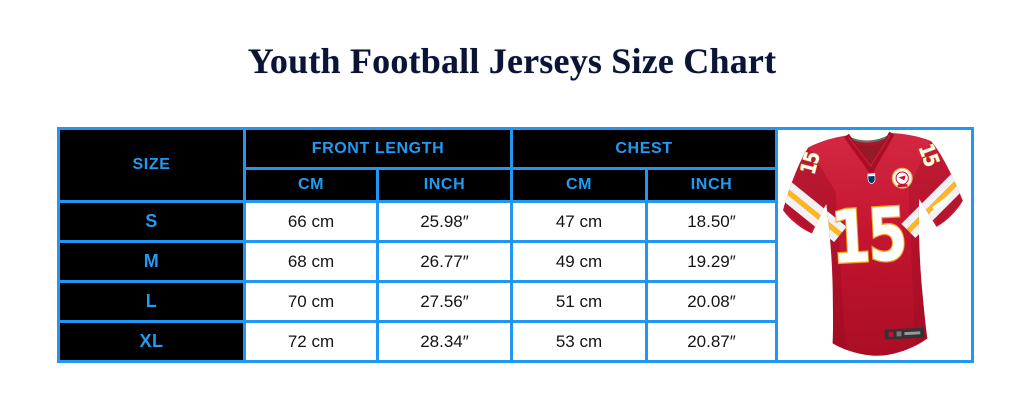 The width and height of the screenshot is (1024, 418). Describe the element at coordinates (711, 301) in the screenshot. I see `chest-inch-value: 20.08″` at that location.